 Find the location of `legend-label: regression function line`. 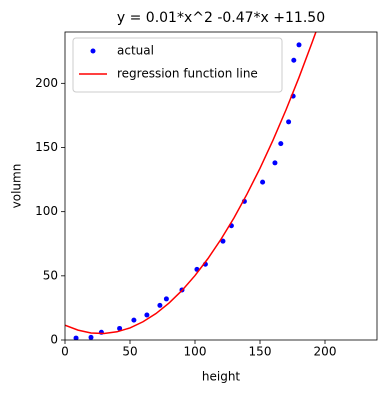

legend-label: regression function line is located at coordinates (187, 74).